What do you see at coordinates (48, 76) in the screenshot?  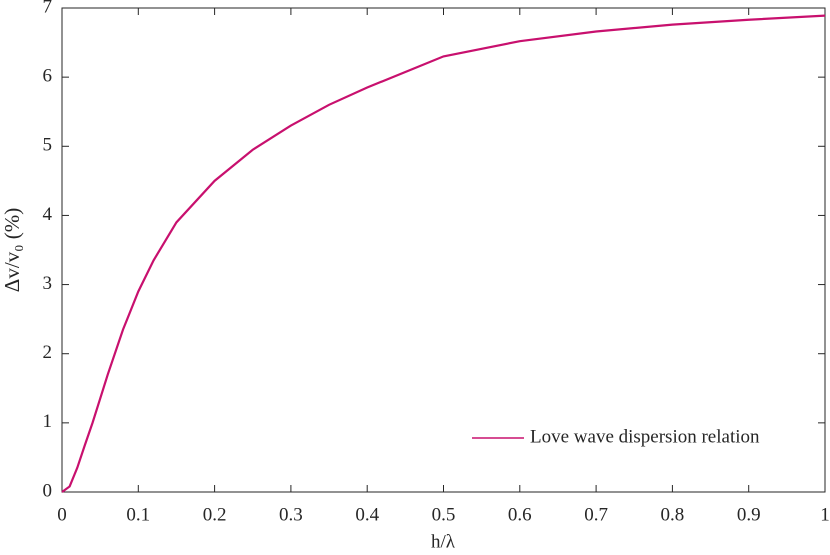 I see `y-tick-label: 6` at bounding box center [48, 76].